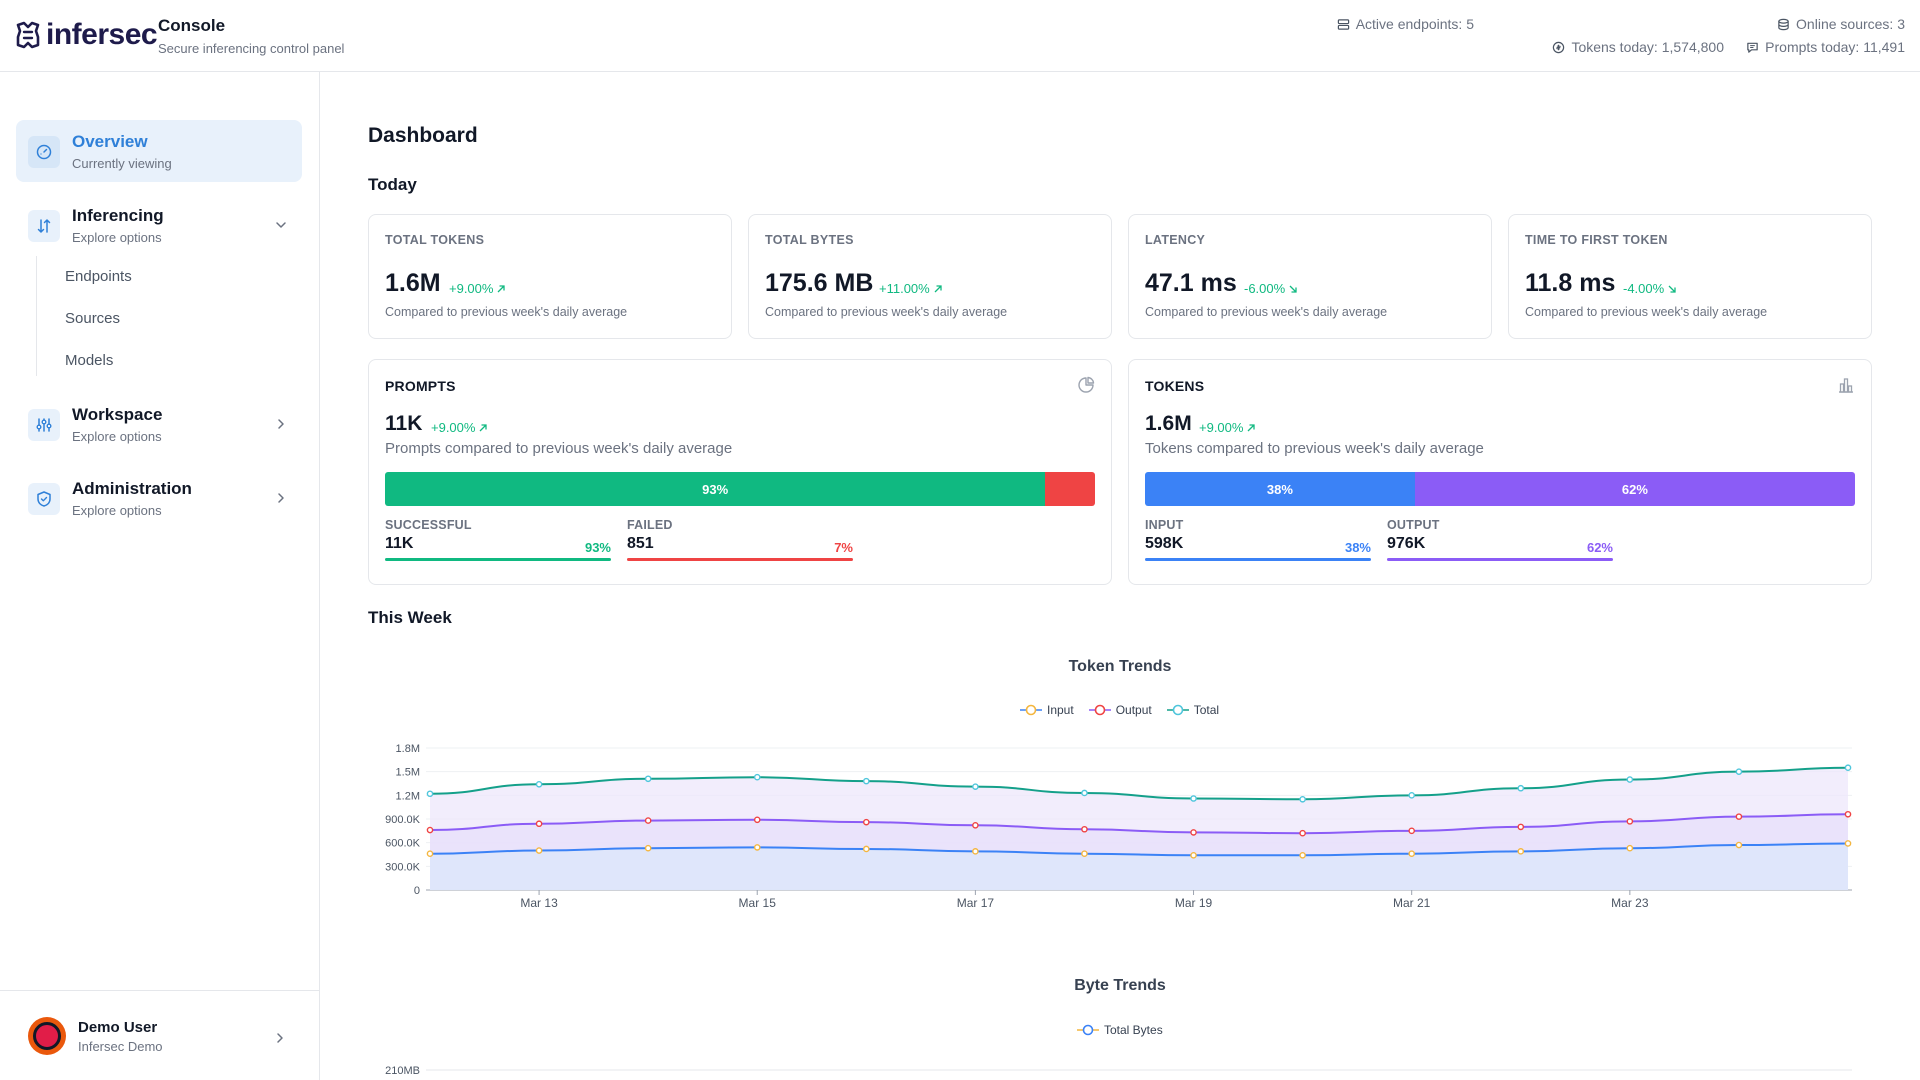  I want to click on active-endpoints-text: Active endpoints: 5, so click(1414, 24).